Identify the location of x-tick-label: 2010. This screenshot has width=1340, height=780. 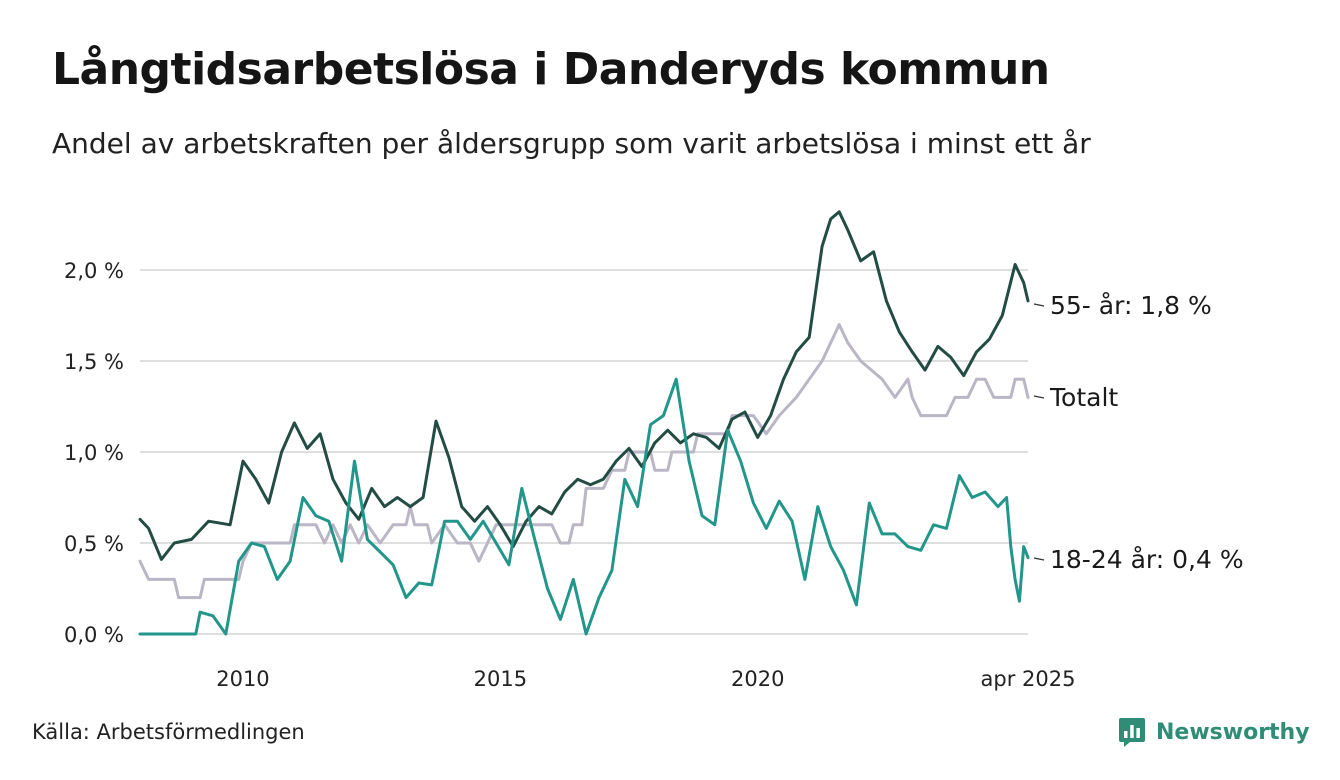
(242, 679).